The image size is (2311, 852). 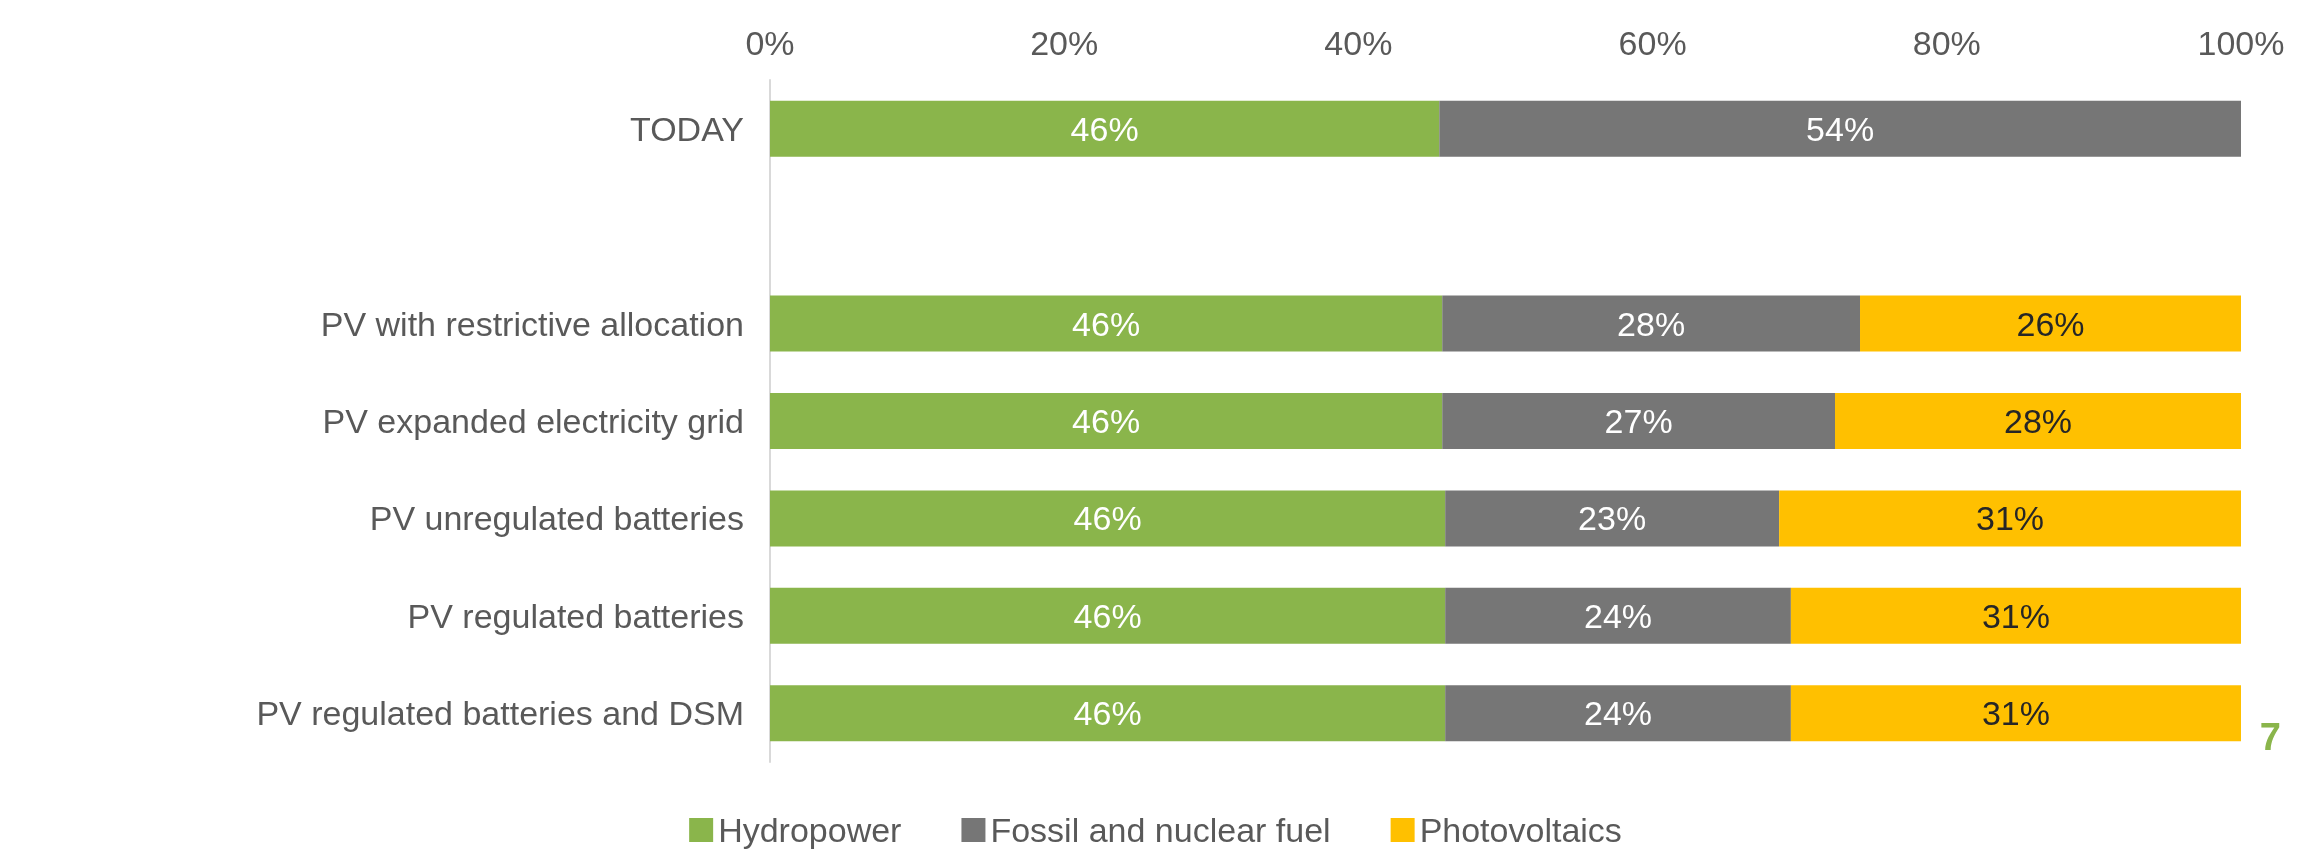 I want to click on y-tick-label: PV unregulated batteries, so click(x=556, y=518).